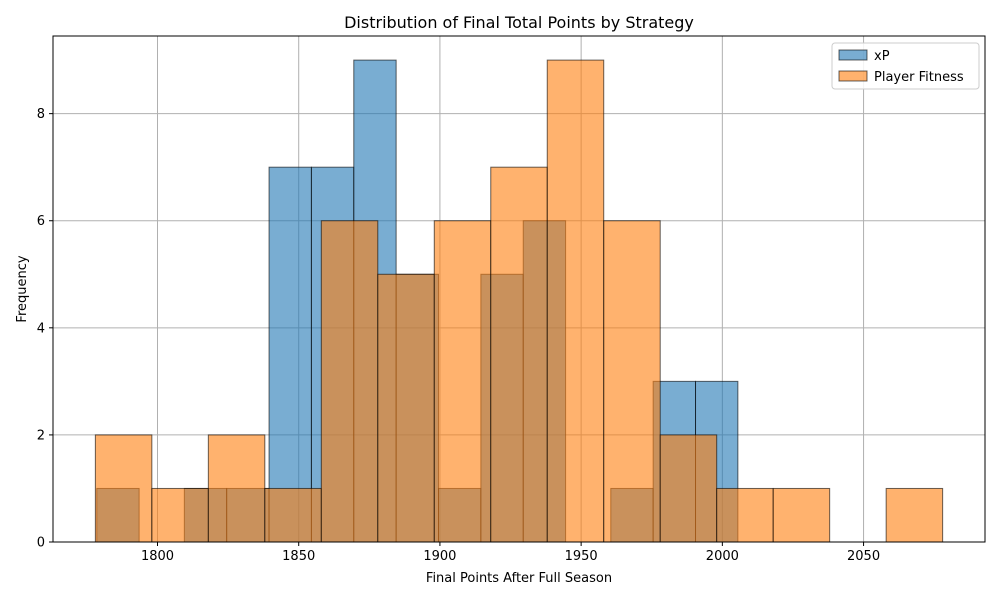  Describe the element at coordinates (863, 556) in the screenshot. I see `x-tick-label: 2050` at that location.